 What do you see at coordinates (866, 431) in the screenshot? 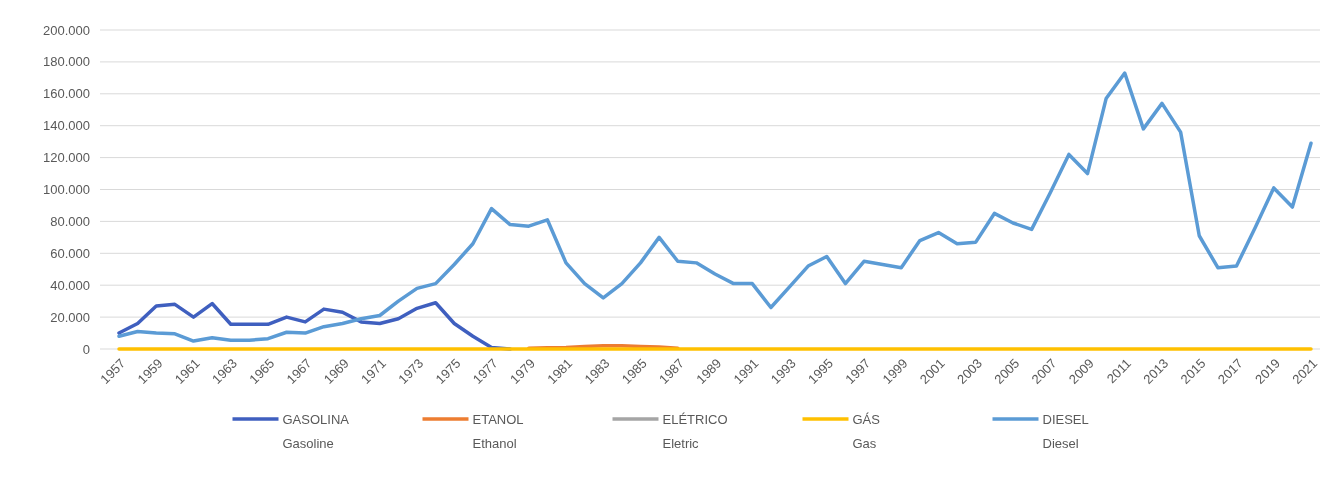
I see `legend-label: GÁS Gas` at bounding box center [866, 431].